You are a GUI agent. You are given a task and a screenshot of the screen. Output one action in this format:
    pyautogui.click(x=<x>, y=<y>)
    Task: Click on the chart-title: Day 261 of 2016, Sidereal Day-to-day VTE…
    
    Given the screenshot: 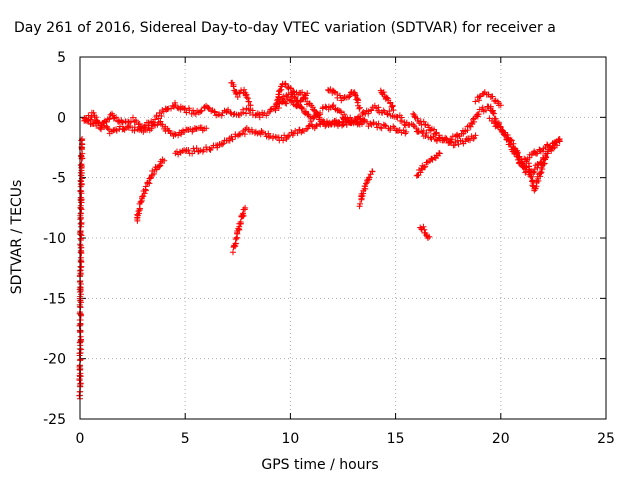 What is the action you would take?
    pyautogui.click(x=285, y=28)
    